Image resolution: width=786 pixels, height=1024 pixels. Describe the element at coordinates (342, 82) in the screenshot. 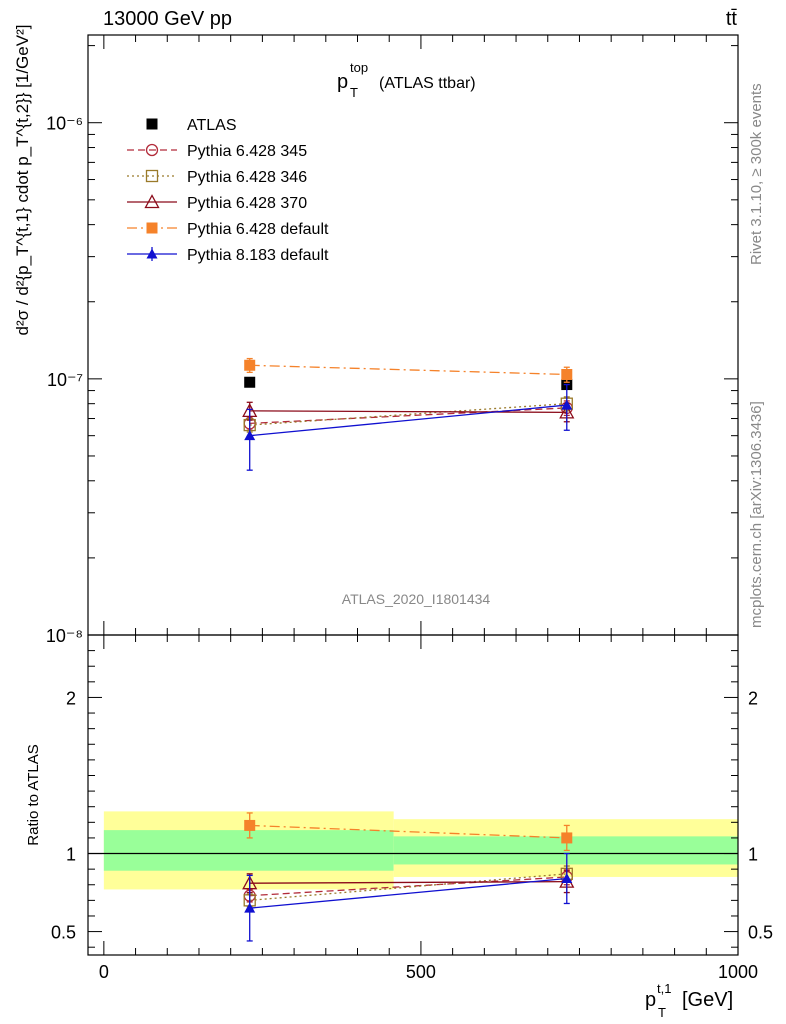

I see `title-main: p` at that location.